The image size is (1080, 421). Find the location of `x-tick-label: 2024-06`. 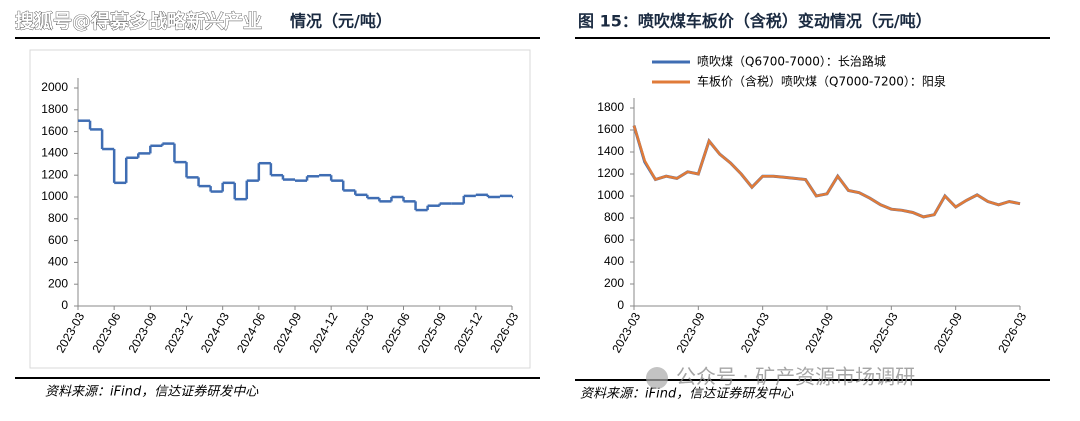

x-tick-label: 2024-06 is located at coordinates (251, 332).